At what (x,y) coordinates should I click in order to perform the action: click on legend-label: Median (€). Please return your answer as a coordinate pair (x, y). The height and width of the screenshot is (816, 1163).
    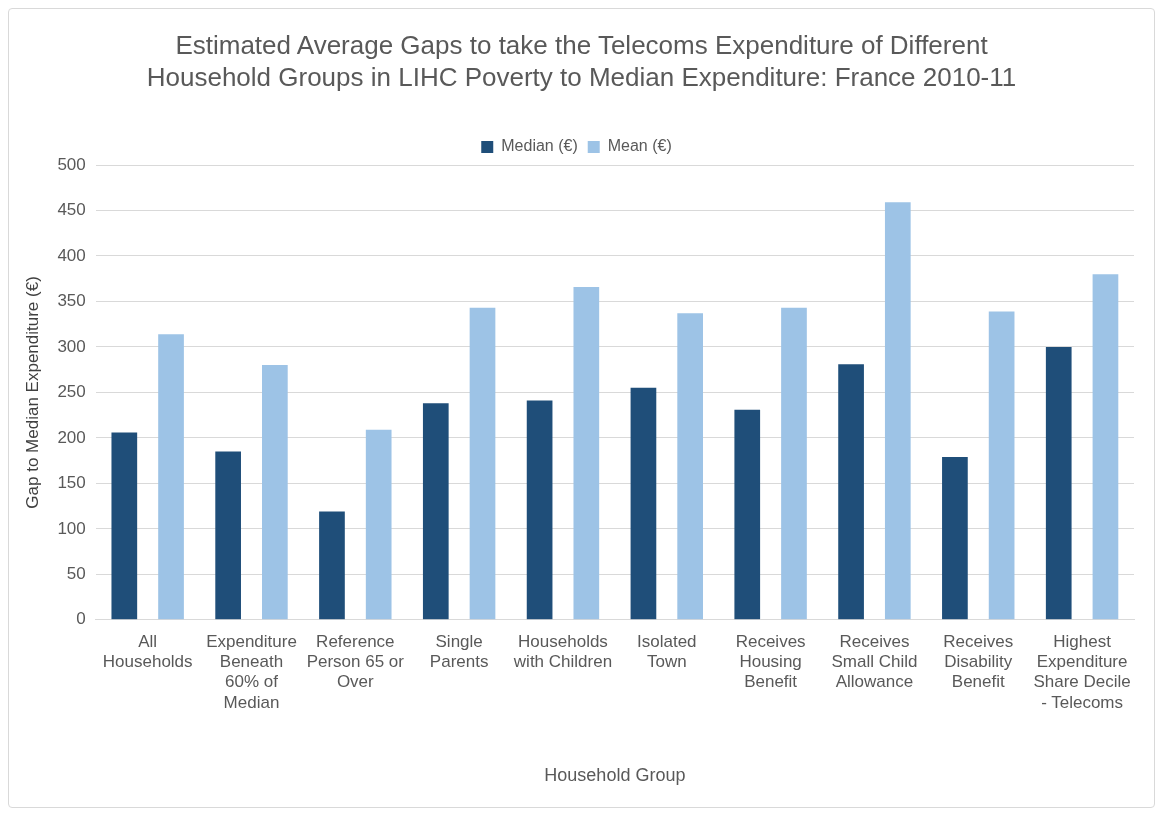
    Looking at the image, I should click on (539, 146).